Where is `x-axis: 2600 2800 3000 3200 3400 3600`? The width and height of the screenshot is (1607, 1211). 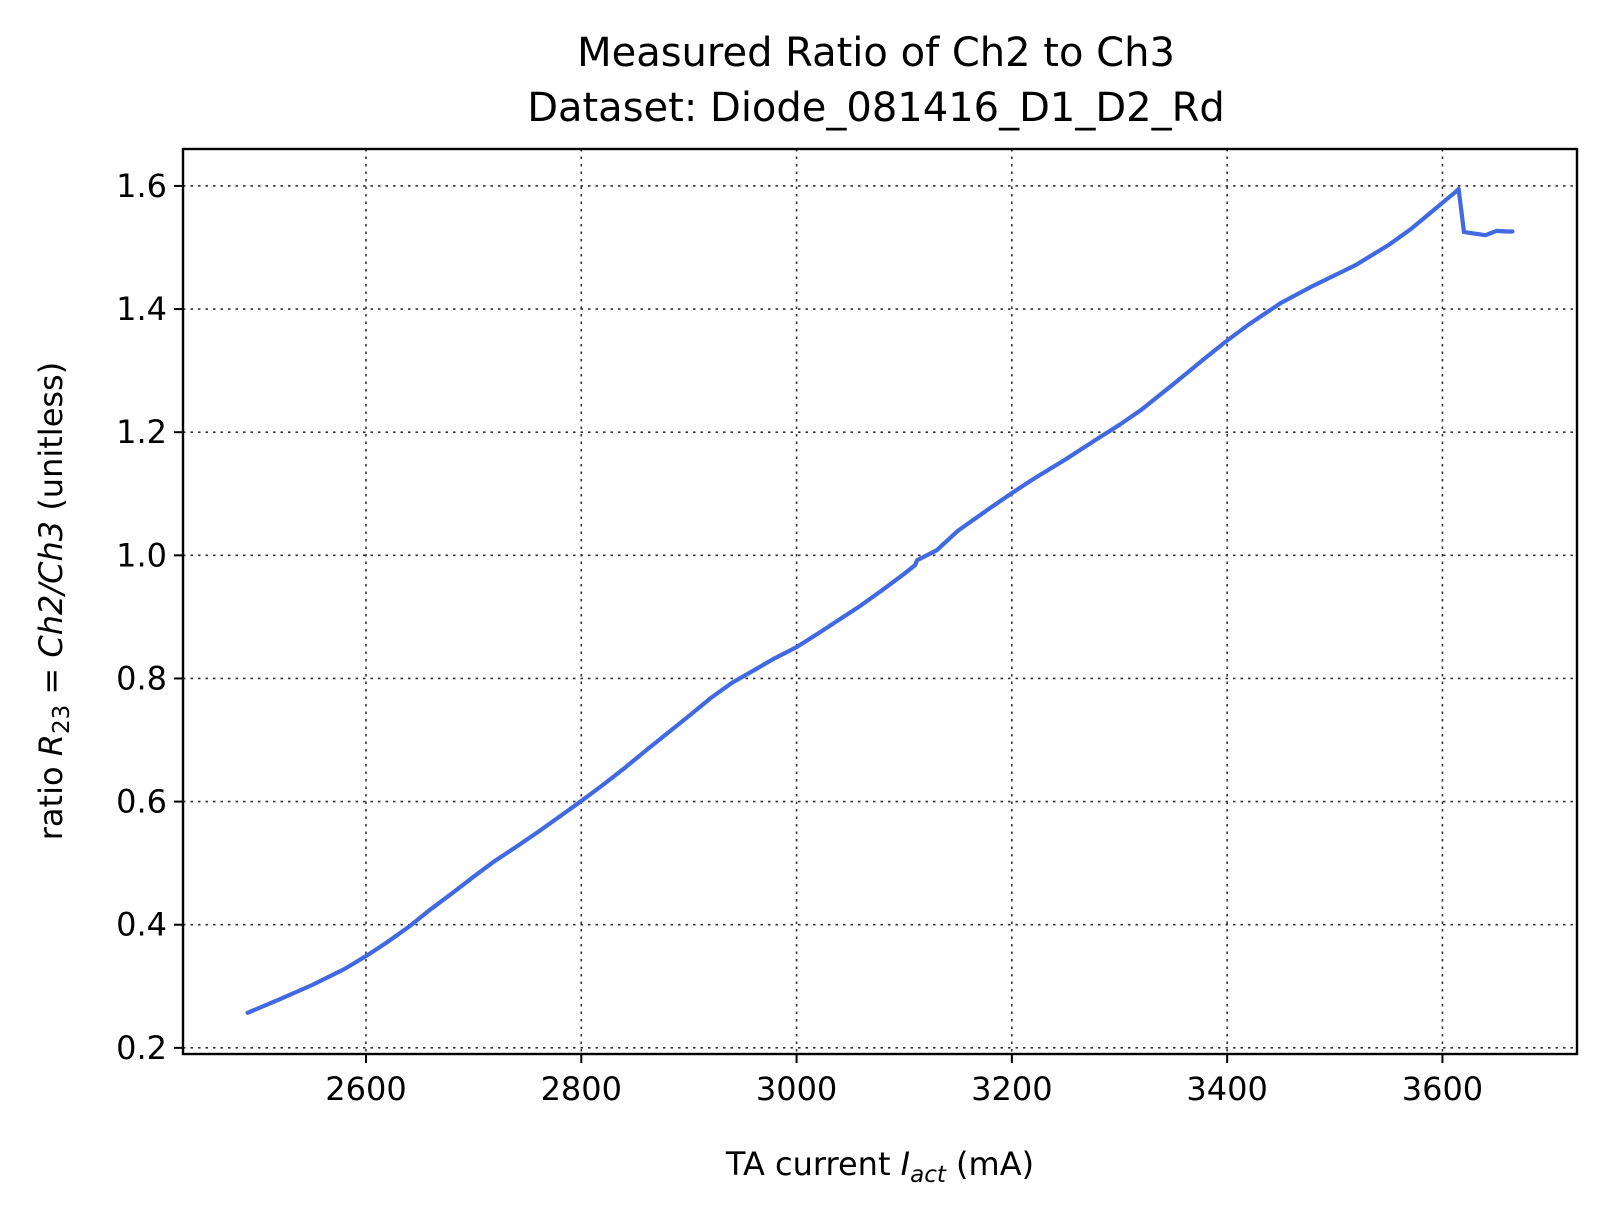 x-axis: 2600 2800 3000 3200 3400 3600 is located at coordinates (904, 1081).